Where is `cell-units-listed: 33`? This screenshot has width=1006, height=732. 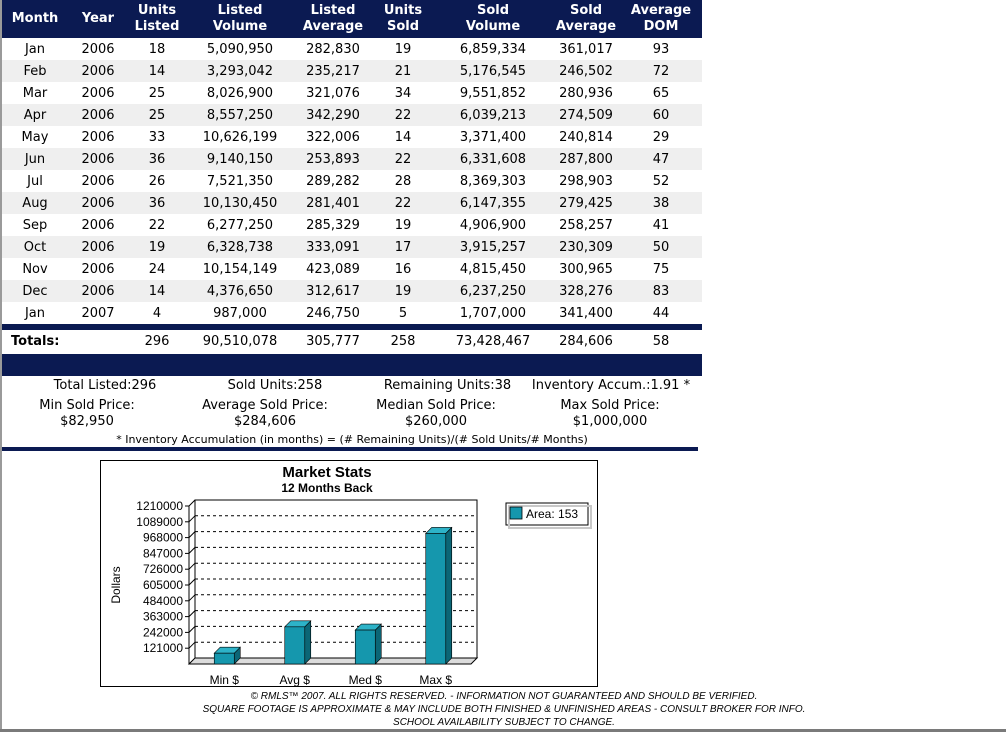 cell-units-listed: 33 is located at coordinates (157, 137).